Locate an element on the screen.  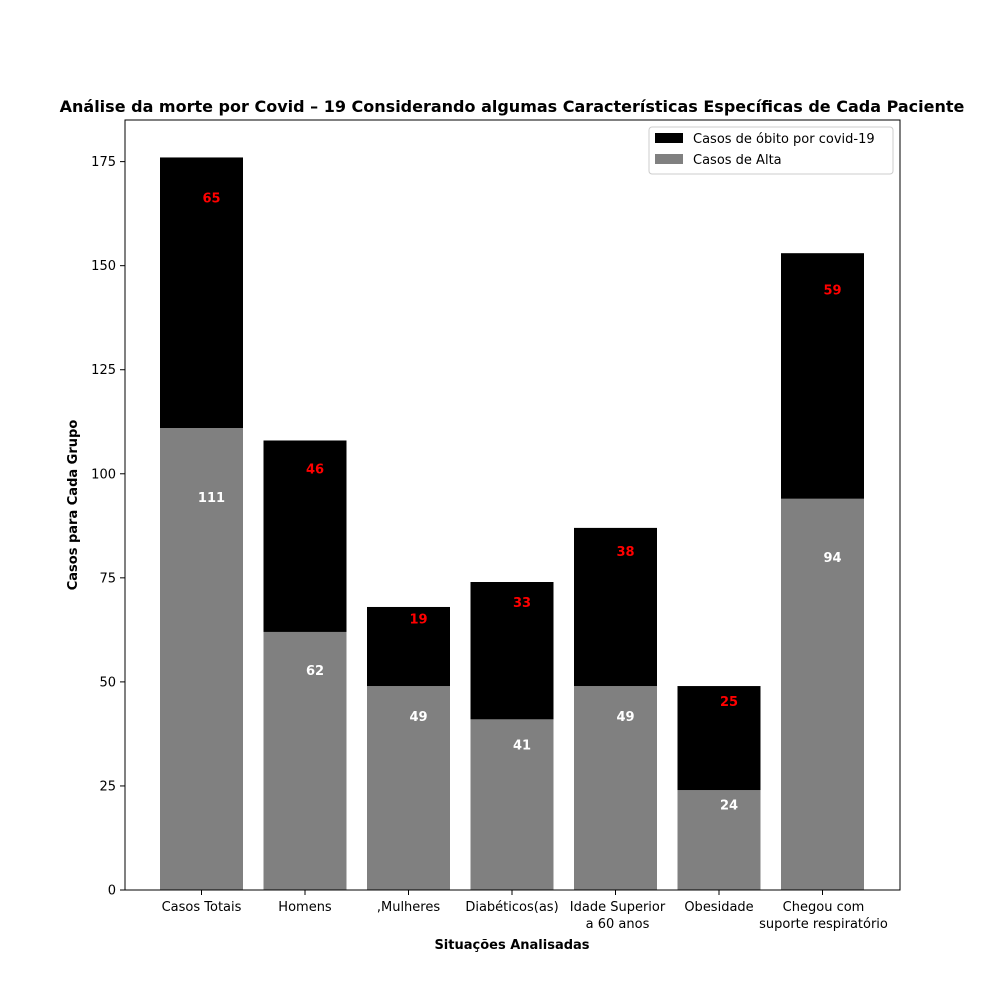
data-label-alta: 94 is located at coordinates (832, 558).